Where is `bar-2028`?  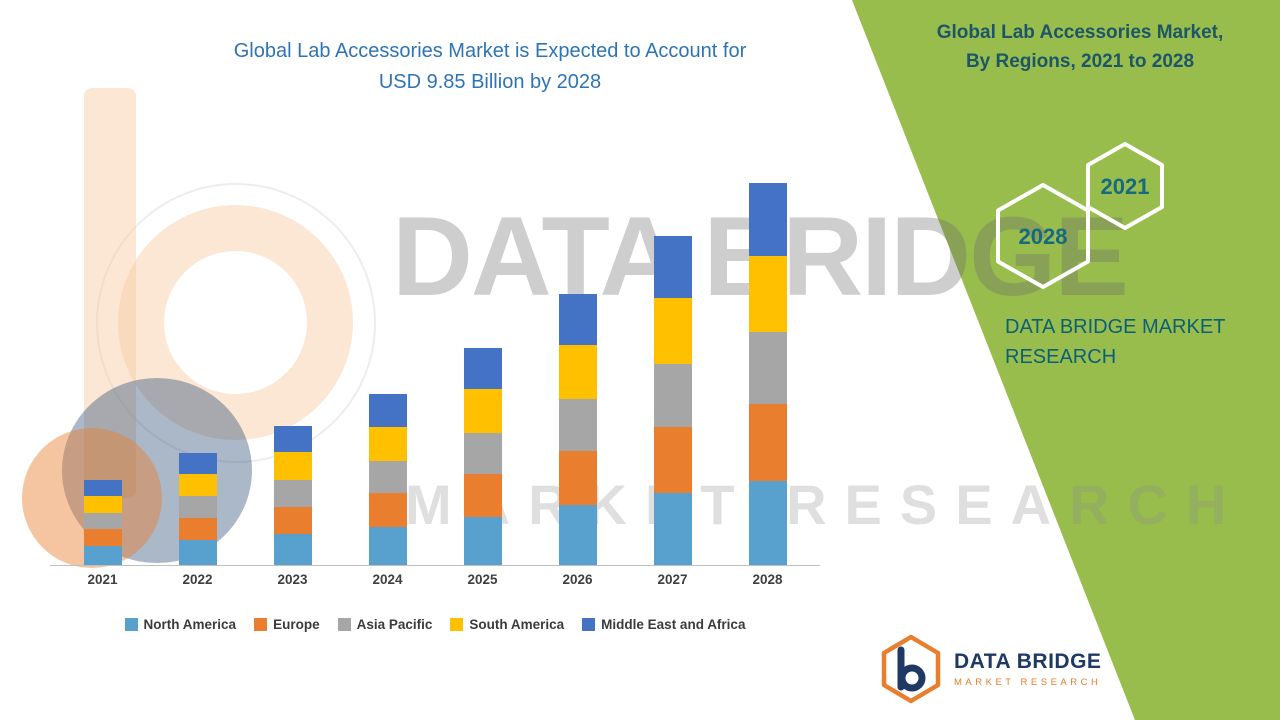
bar-2028 is located at coordinates (767, 374).